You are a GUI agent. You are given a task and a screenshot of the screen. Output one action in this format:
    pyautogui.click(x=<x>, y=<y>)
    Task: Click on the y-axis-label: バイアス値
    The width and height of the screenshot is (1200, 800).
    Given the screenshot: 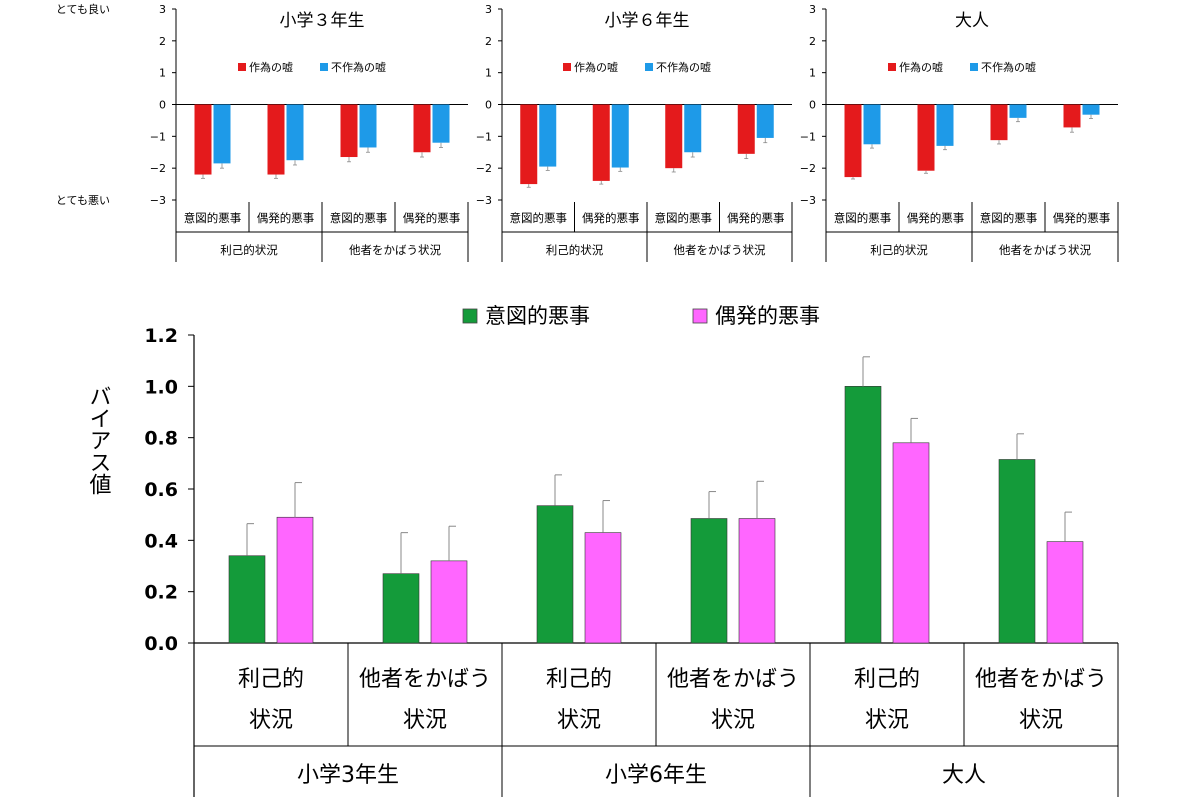 What is the action you would take?
    pyautogui.click(x=99, y=440)
    